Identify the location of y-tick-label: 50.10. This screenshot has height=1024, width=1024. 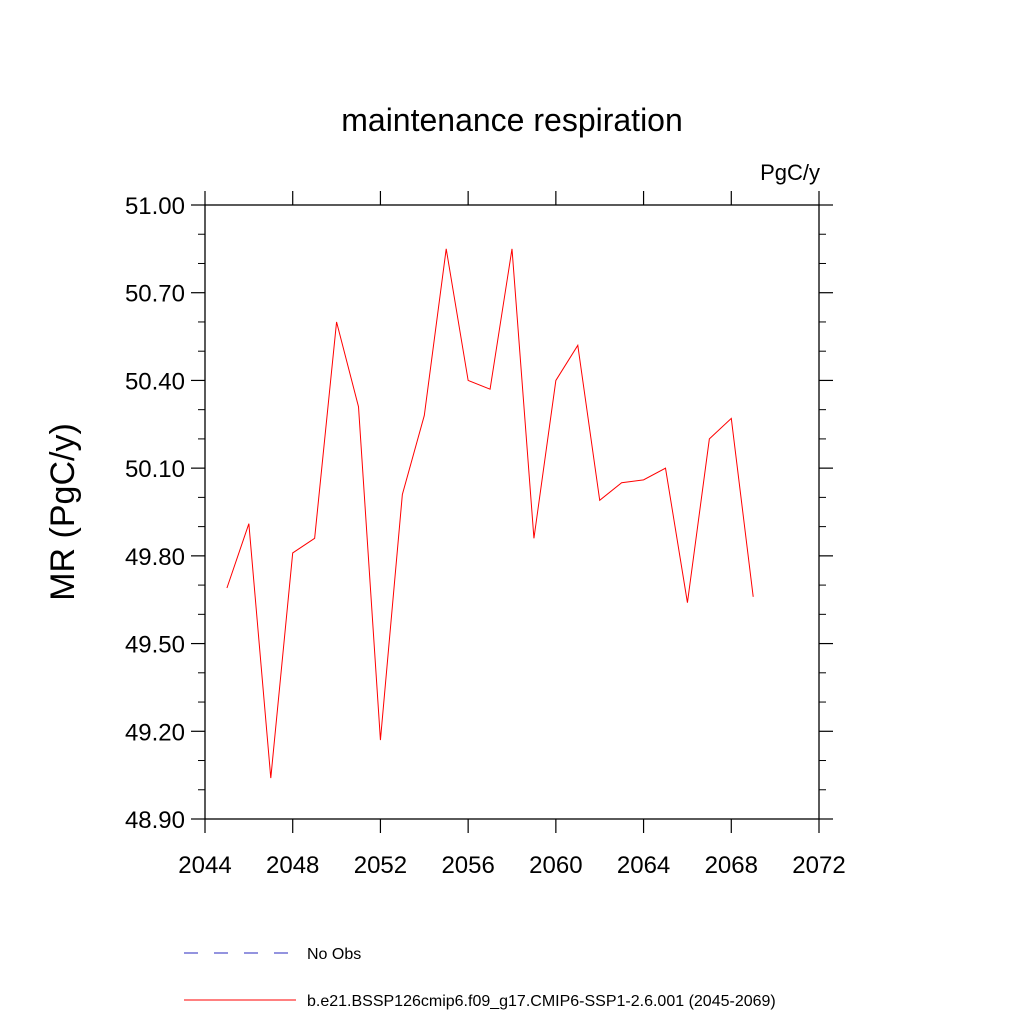
(155, 469).